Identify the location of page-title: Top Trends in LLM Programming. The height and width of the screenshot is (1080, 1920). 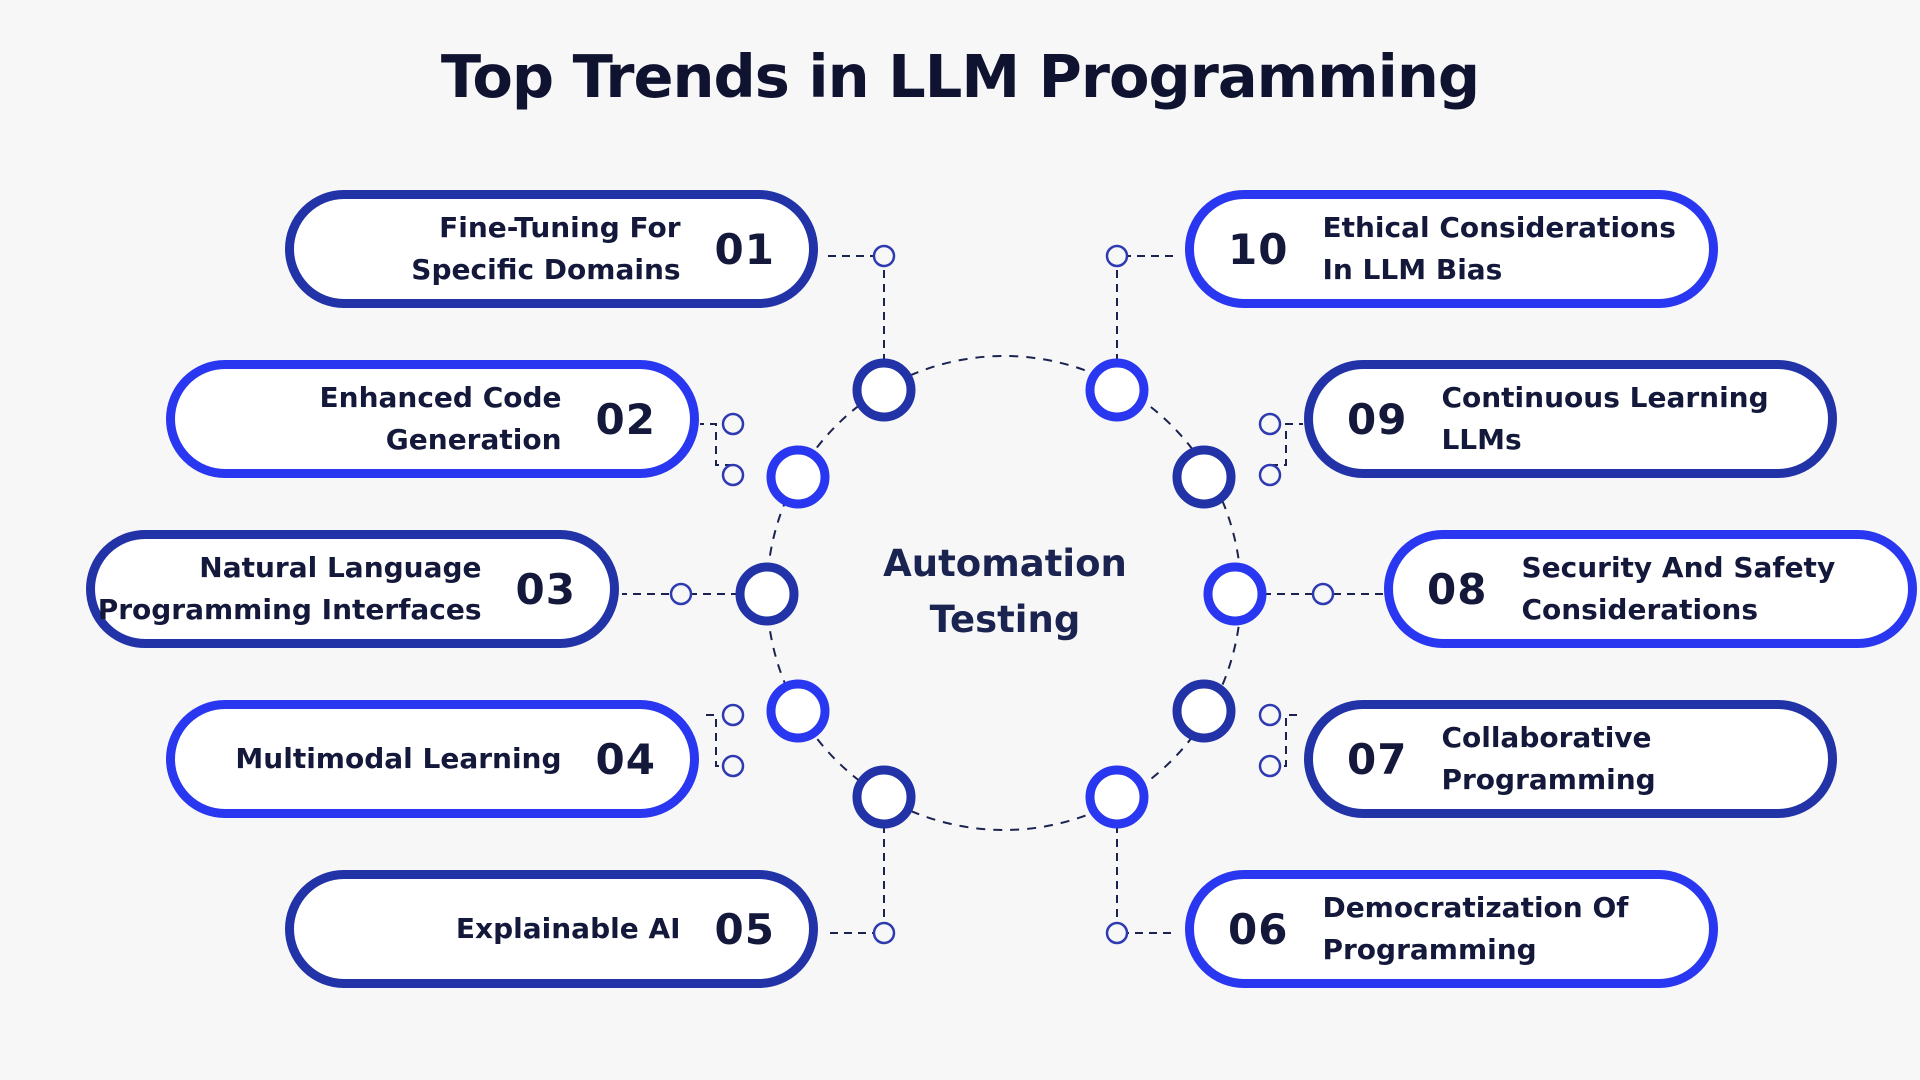
(960, 76).